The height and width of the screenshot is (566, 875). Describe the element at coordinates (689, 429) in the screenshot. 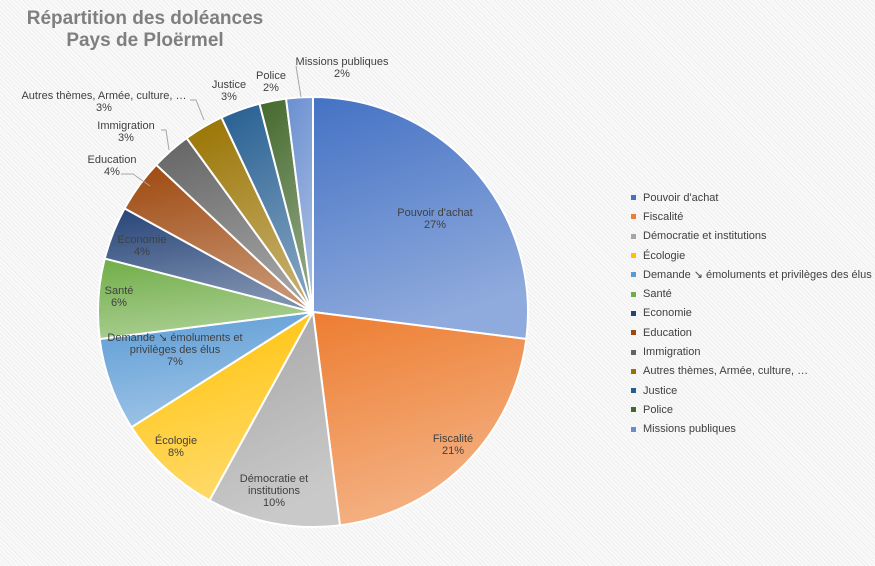

I see `legend-label: Missions publiques` at that location.